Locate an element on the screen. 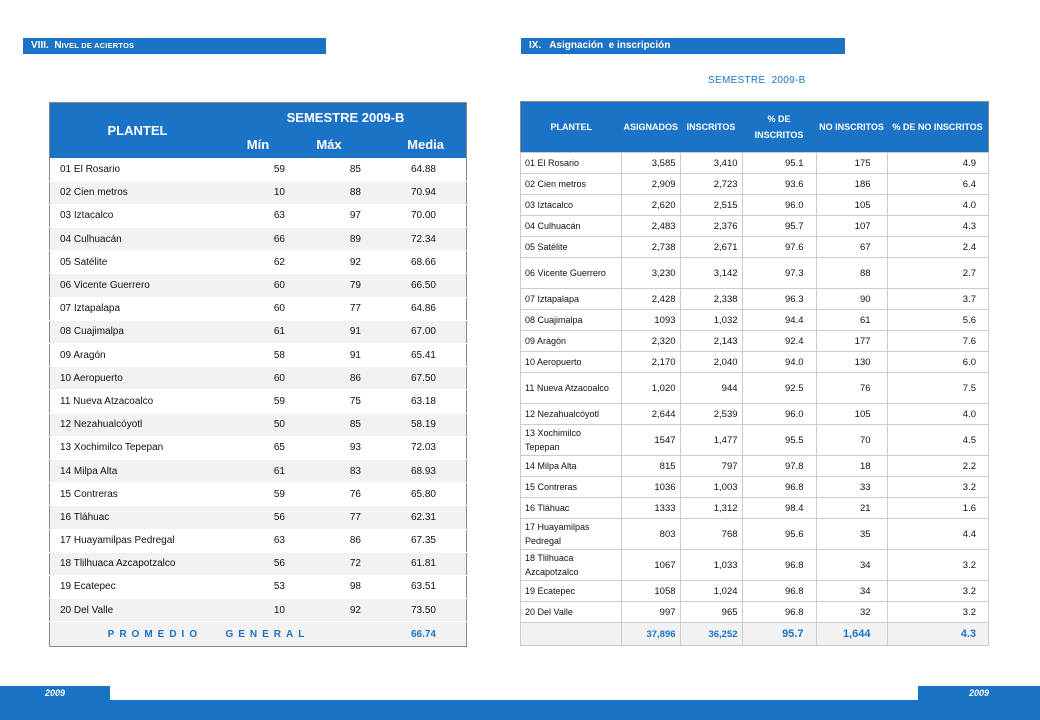  table-row: 03 Iztacalco 63 97 70.00 is located at coordinates (258, 216).